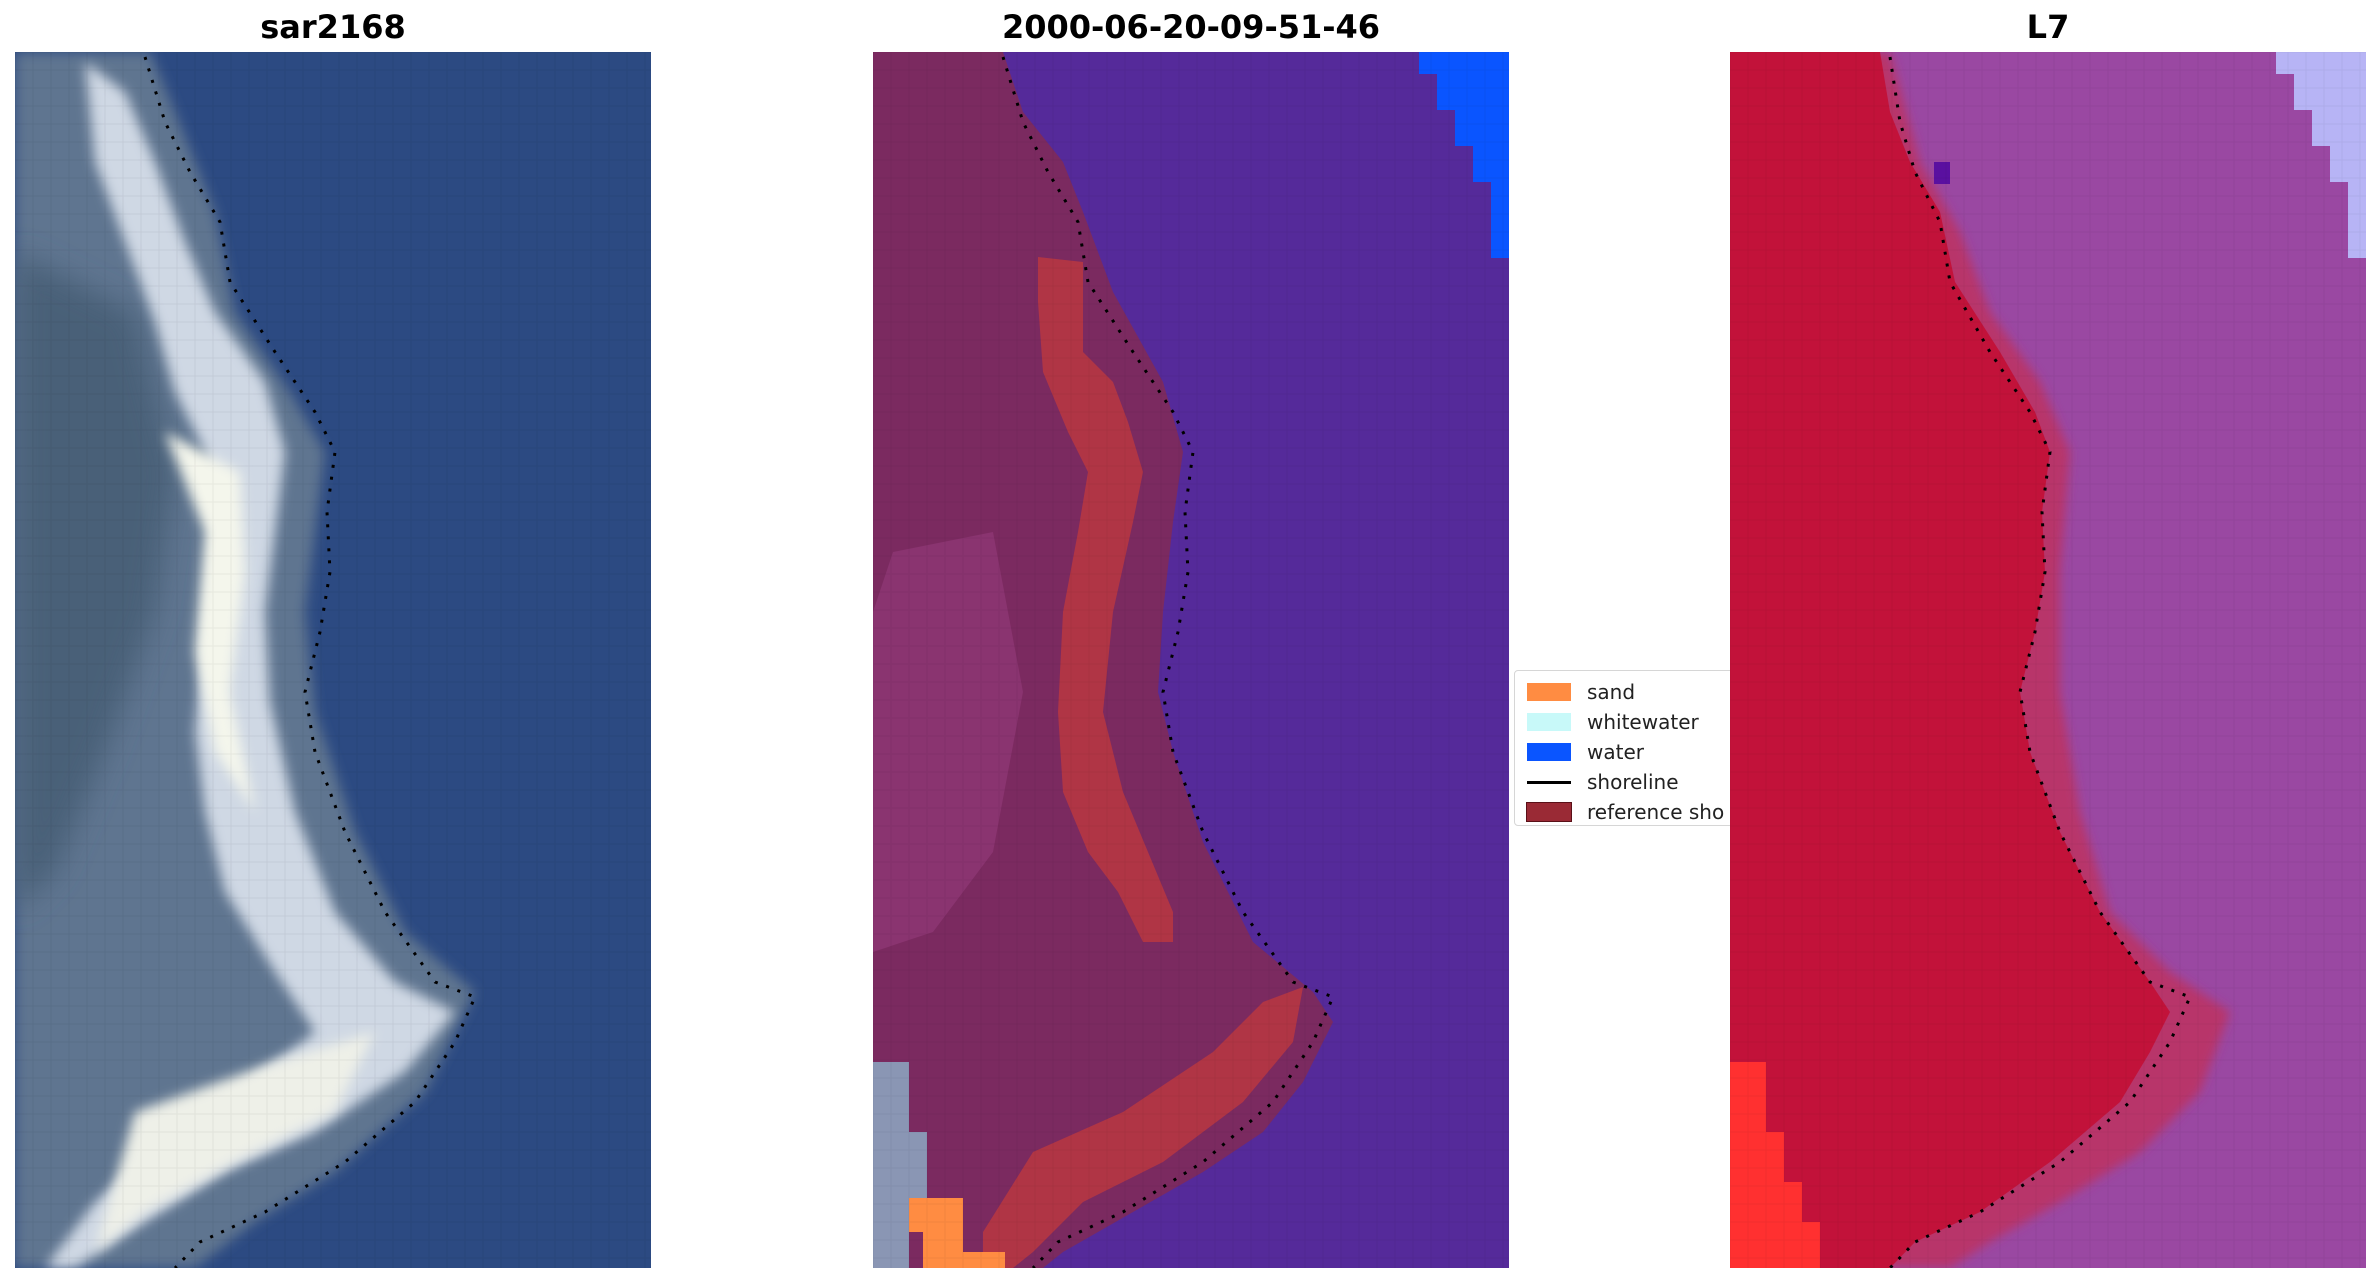 This screenshot has height=1283, width=2380. What do you see at coordinates (1549, 752) in the screenshot?
I see `legend-swatch-water` at bounding box center [1549, 752].